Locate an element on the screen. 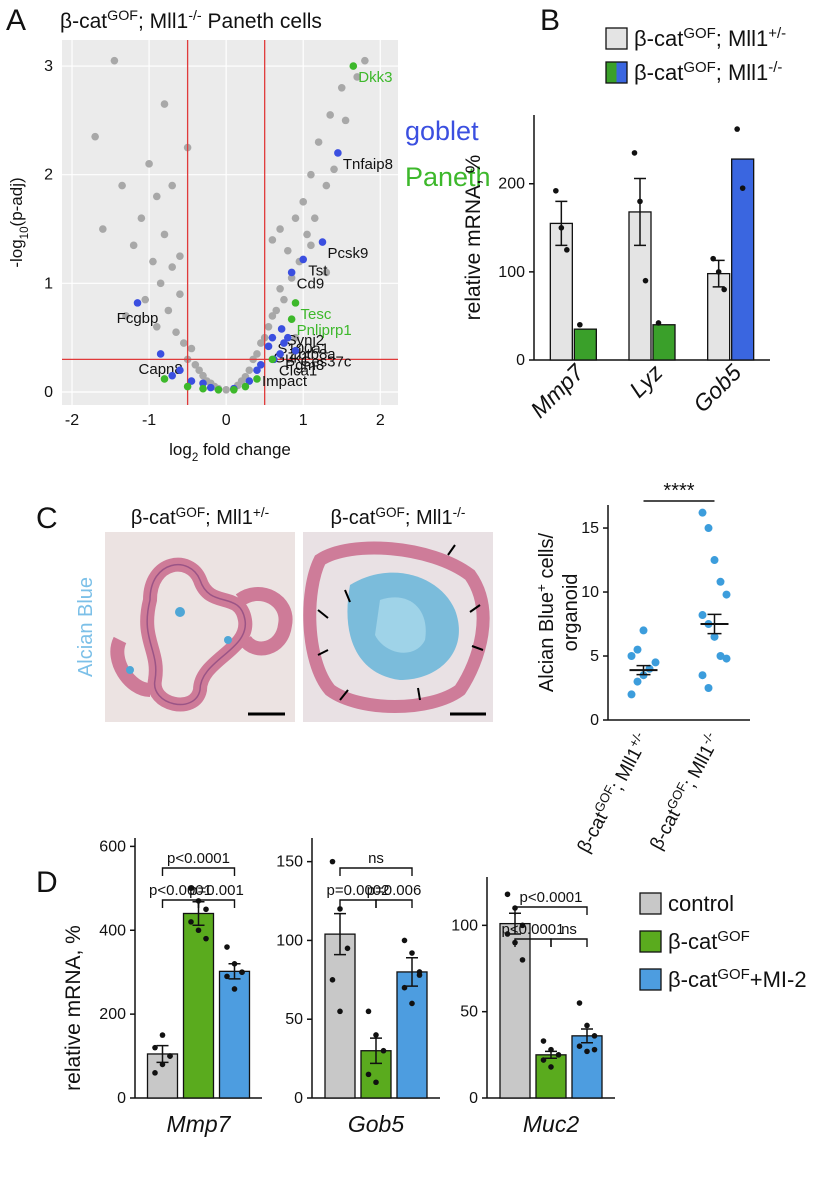 This screenshot has width=832, height=1196. text-part: 2 is located at coordinates (195, 458).